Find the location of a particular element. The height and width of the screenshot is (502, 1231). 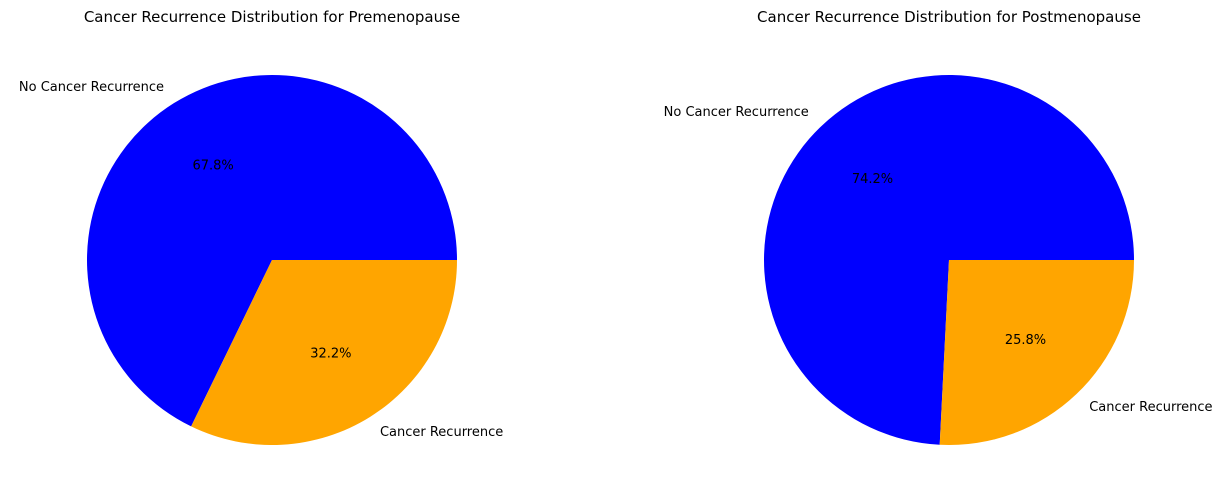

percent-label-premenopause-1: 32.2% is located at coordinates (330, 354).